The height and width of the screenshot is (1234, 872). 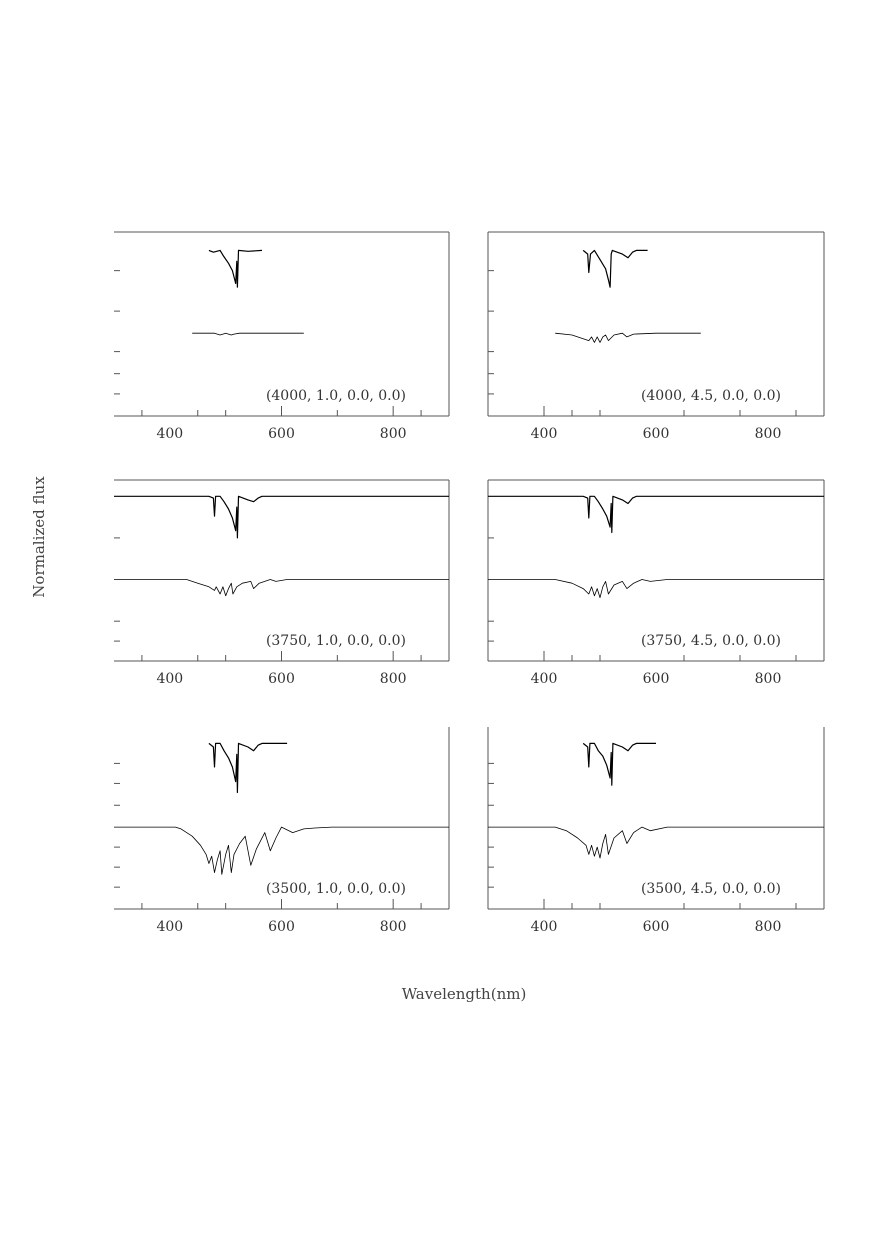 What do you see at coordinates (711, 641) in the screenshot?
I see `panel-parameter-label: (3750, 4.5, 0.0, 0.0)` at bounding box center [711, 641].